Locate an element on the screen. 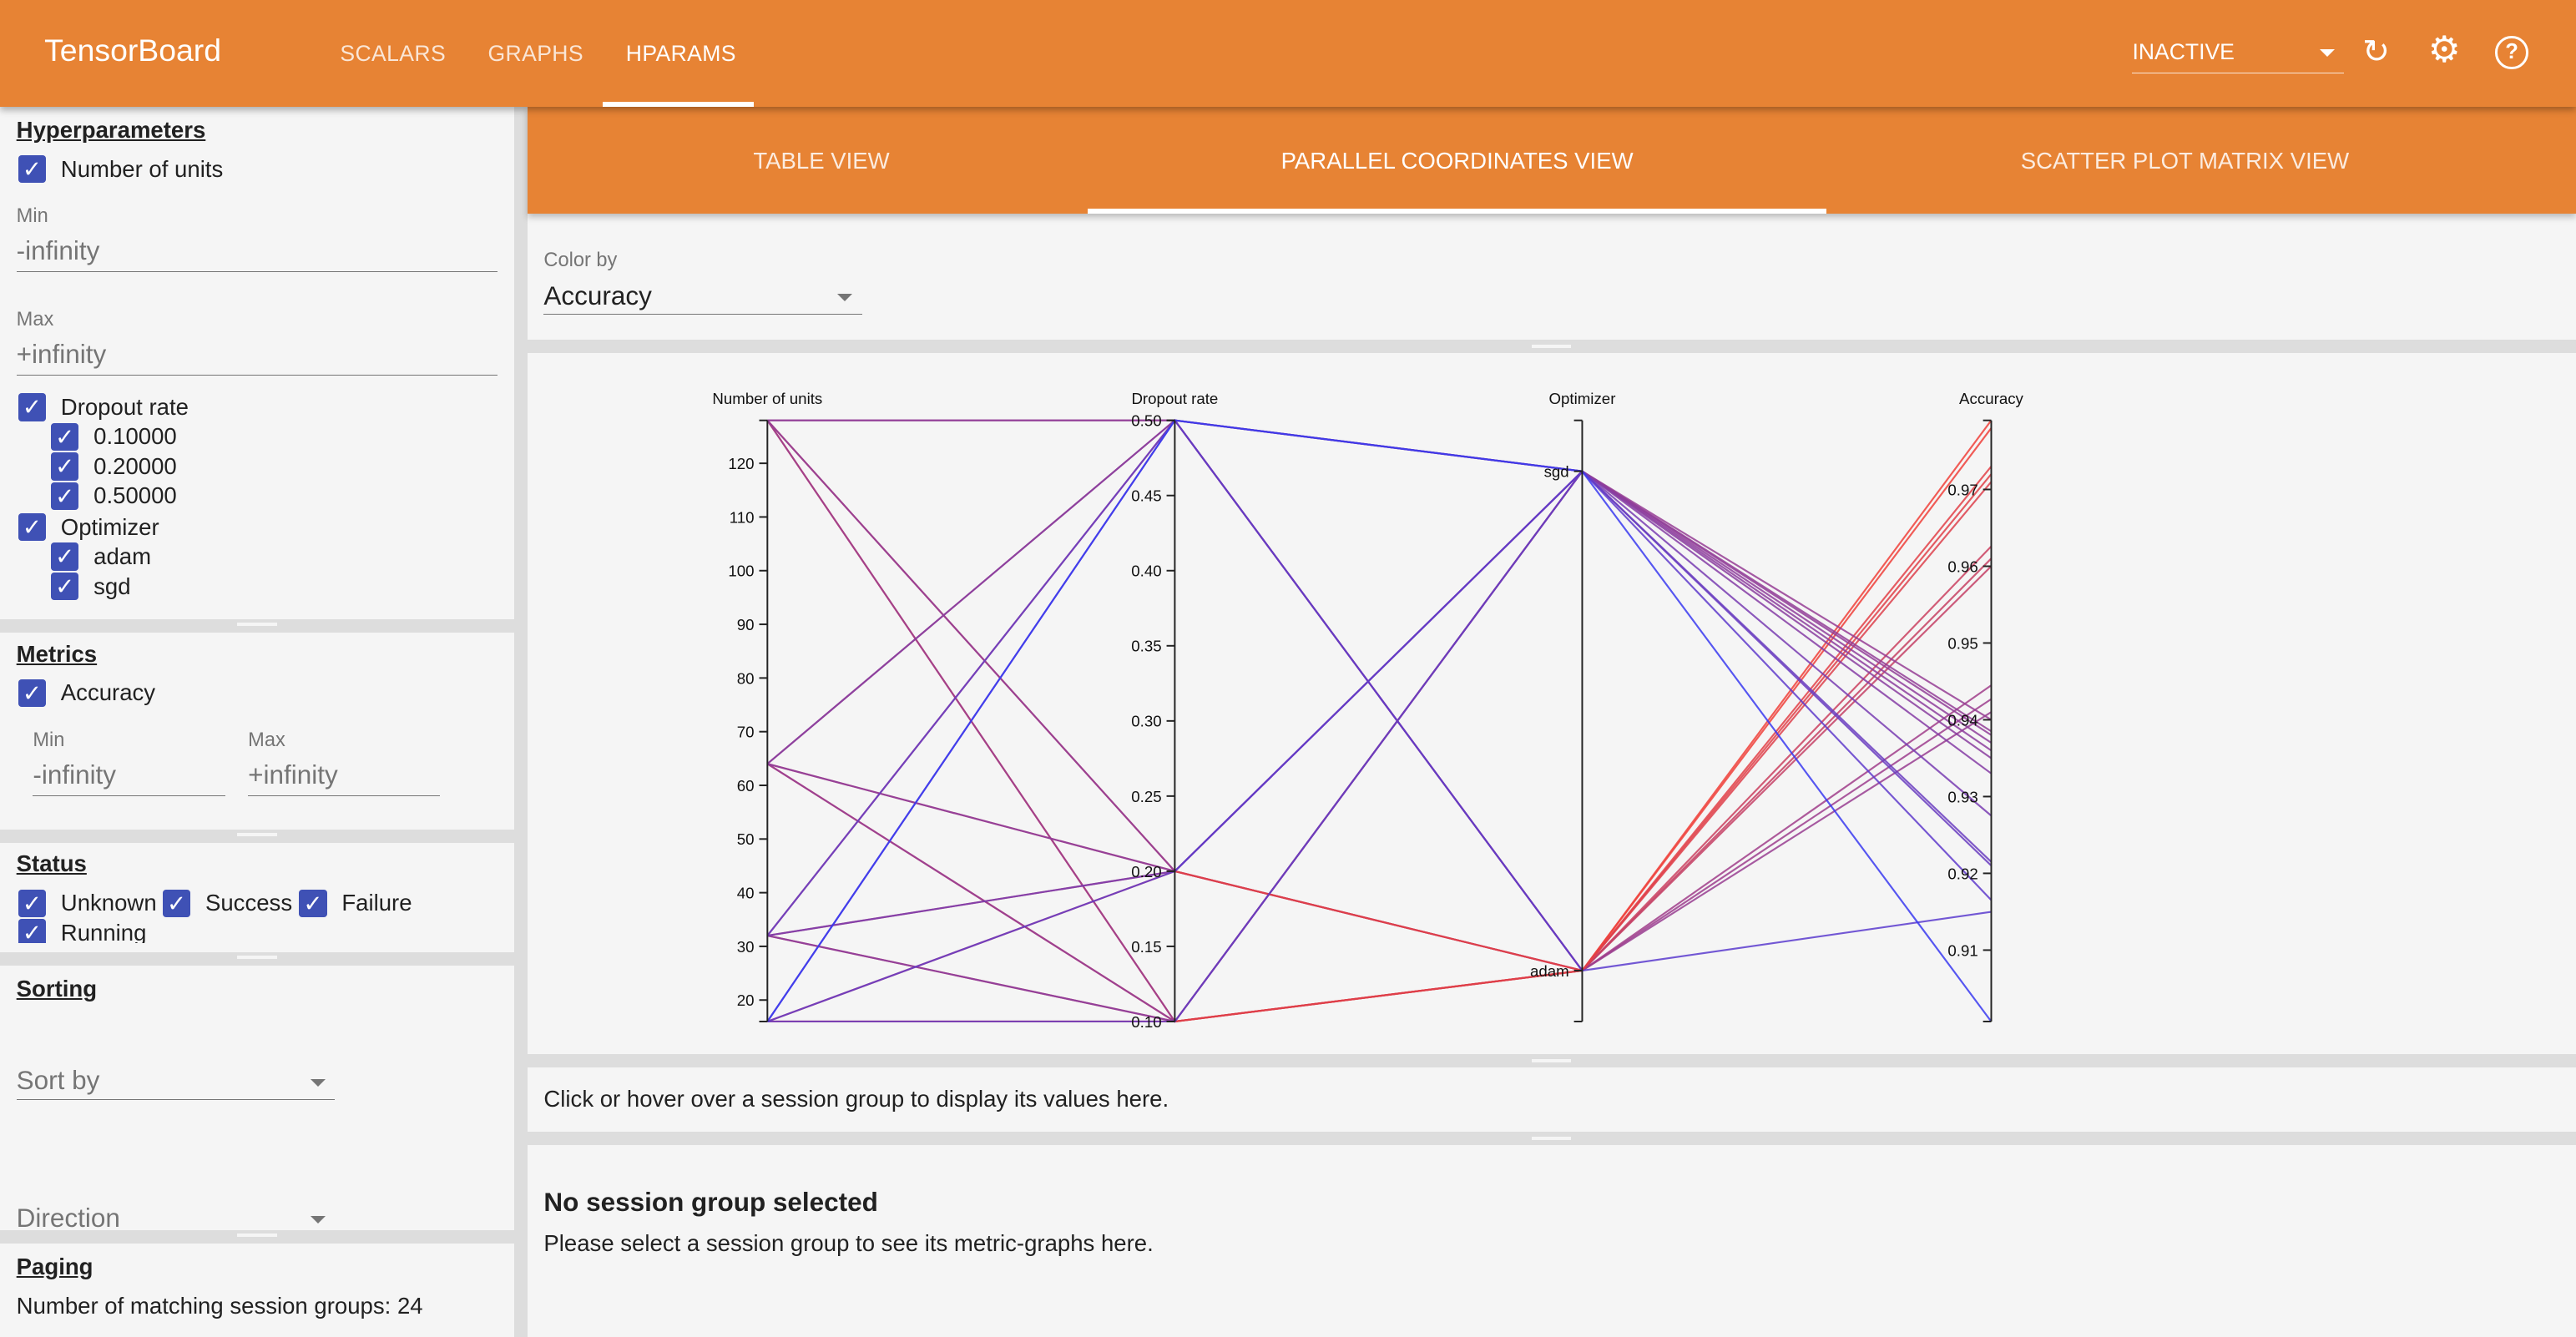  checkbox-dropout-0.1: ✓ 0.10000 is located at coordinates (114, 437).